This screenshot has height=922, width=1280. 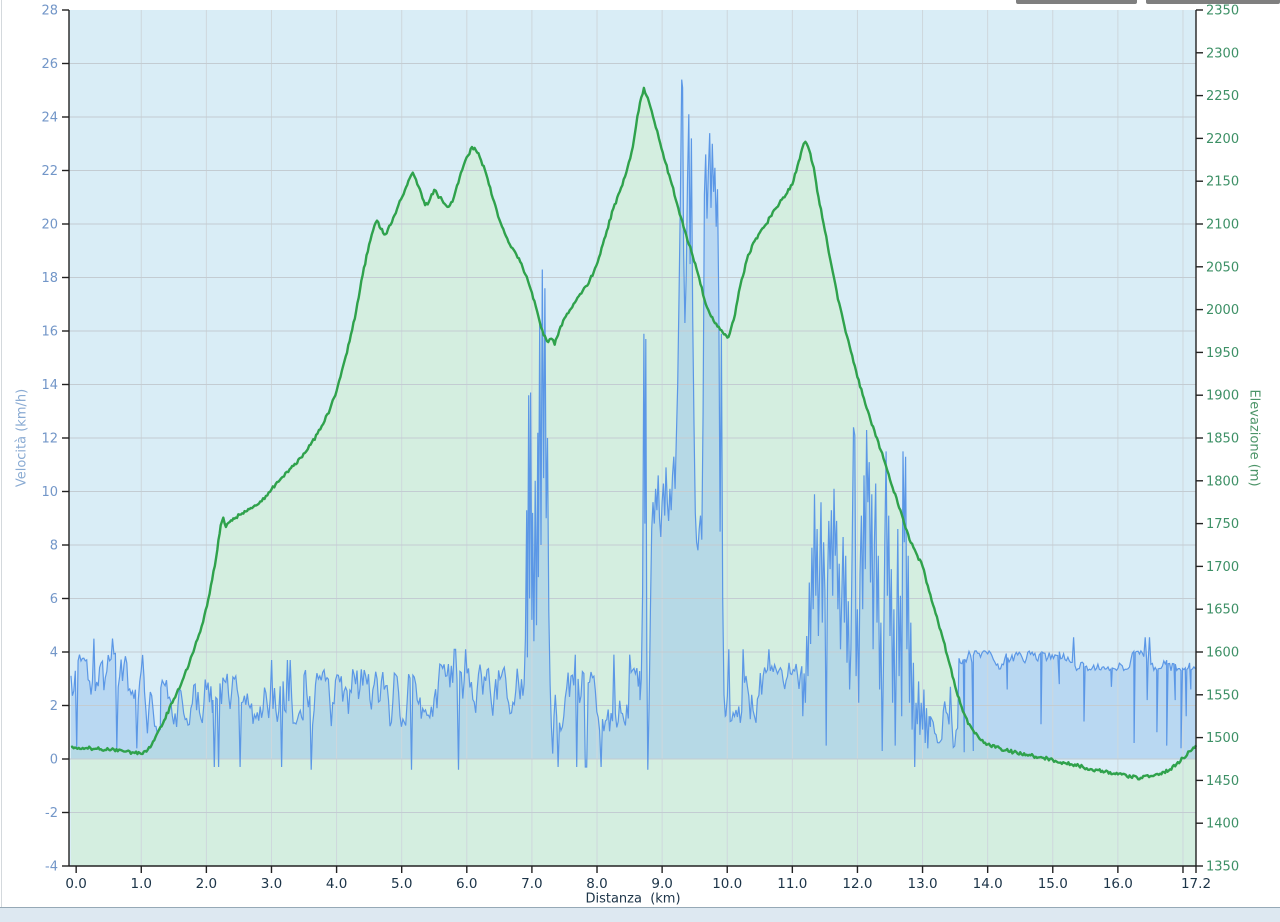 I want to click on x-tick-label: 7.0, so click(x=531, y=884).